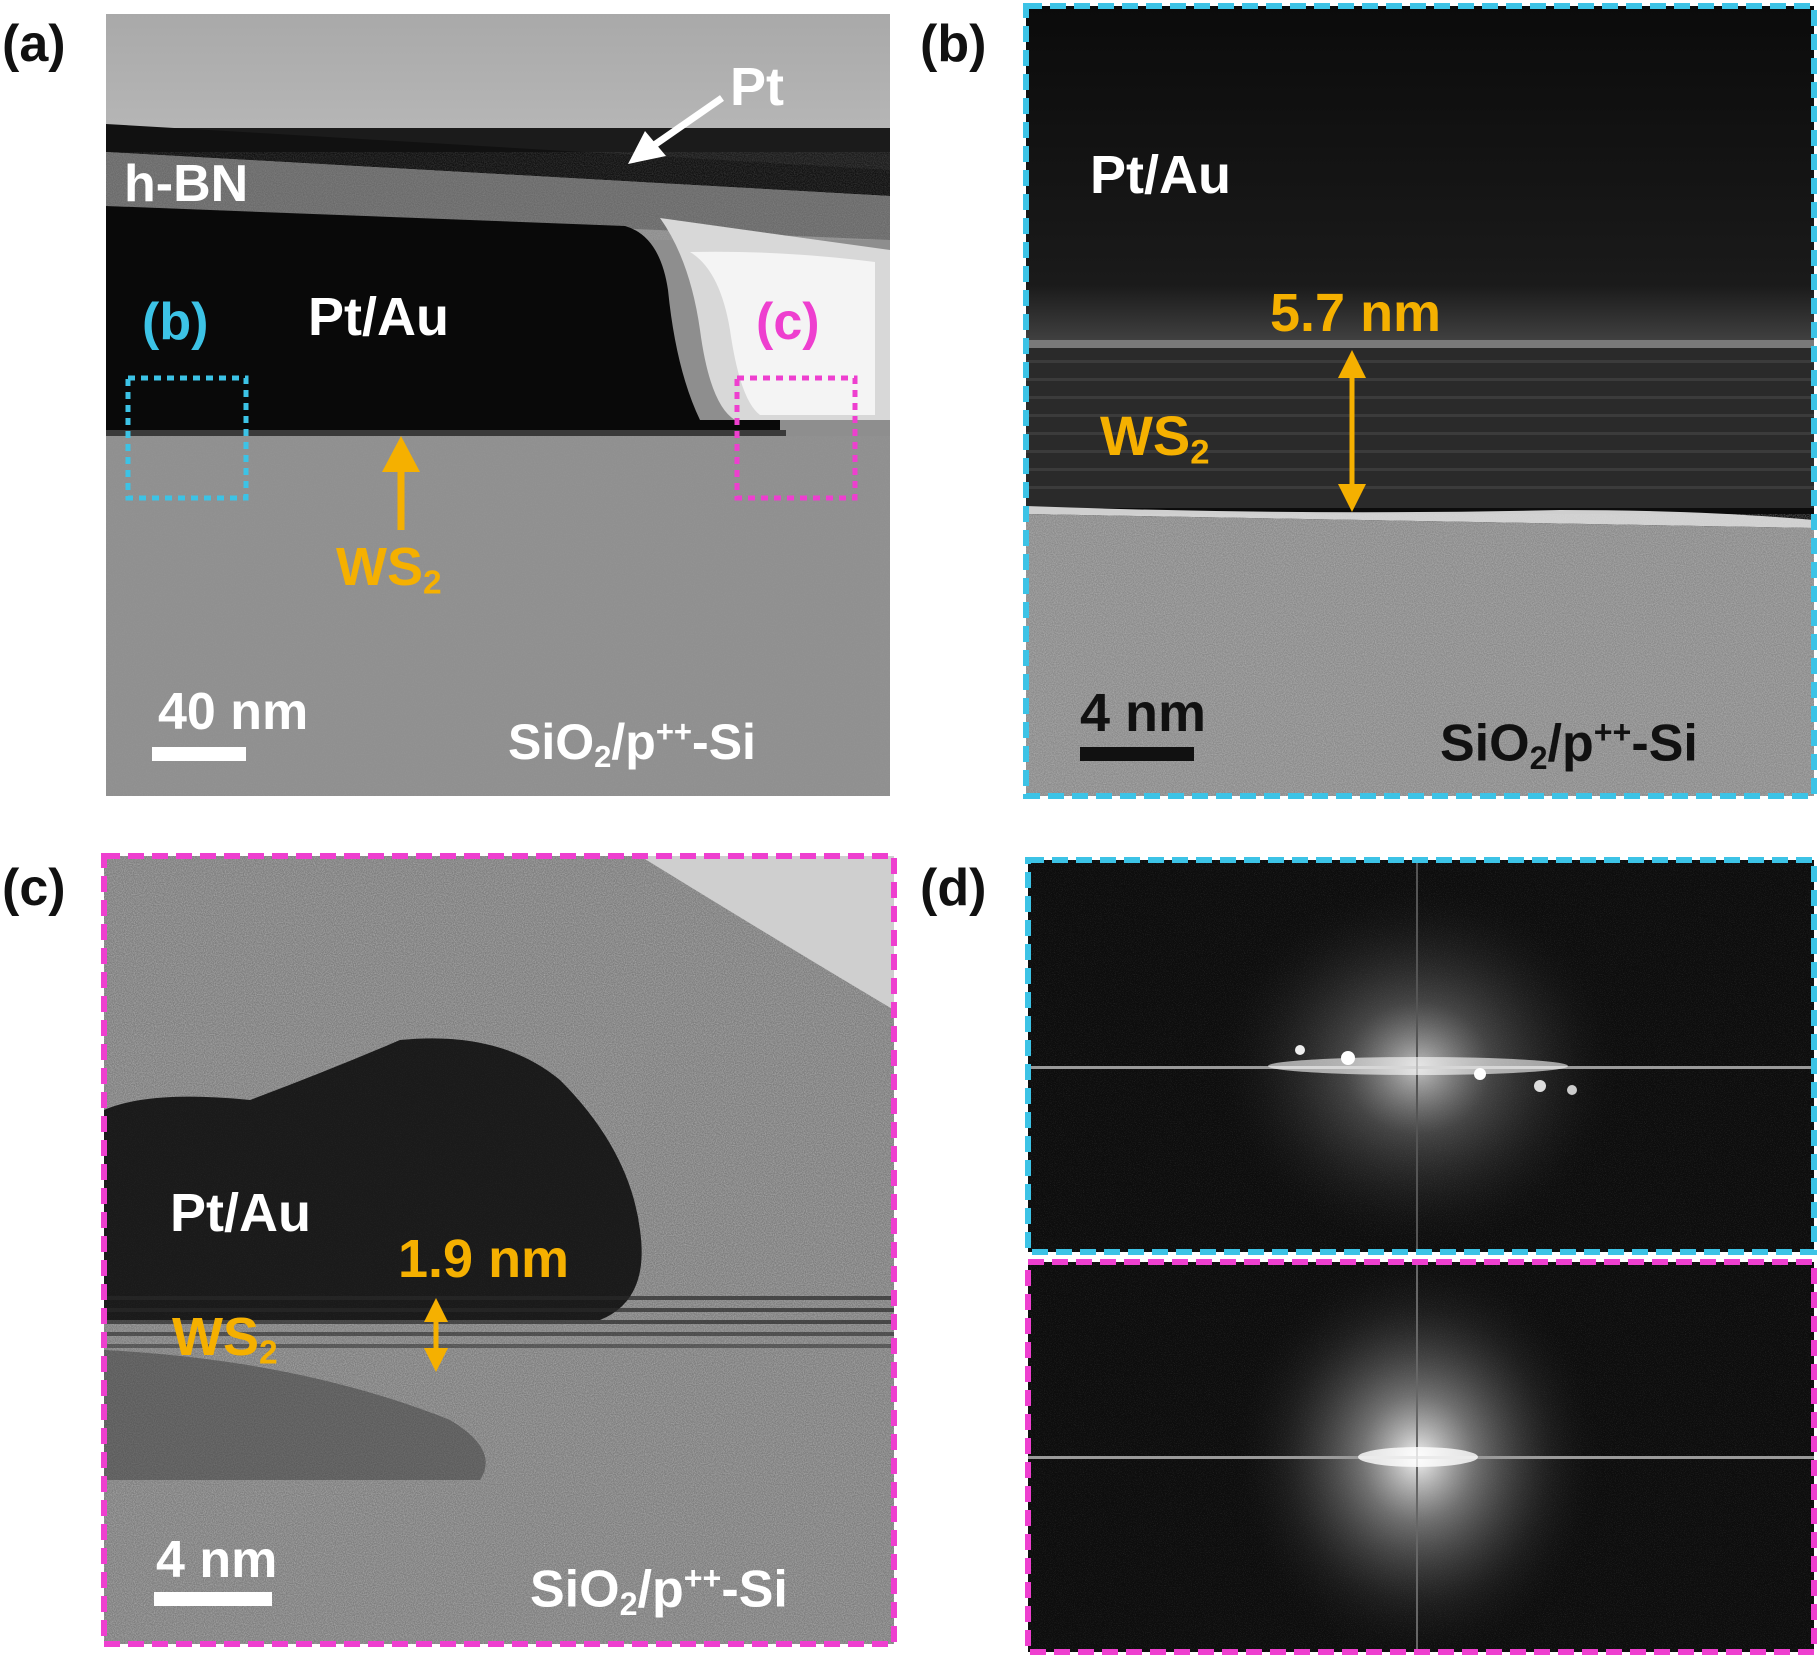 The height and width of the screenshot is (1666, 1820). I want to click on pt-arrow-head, so click(647, 147).